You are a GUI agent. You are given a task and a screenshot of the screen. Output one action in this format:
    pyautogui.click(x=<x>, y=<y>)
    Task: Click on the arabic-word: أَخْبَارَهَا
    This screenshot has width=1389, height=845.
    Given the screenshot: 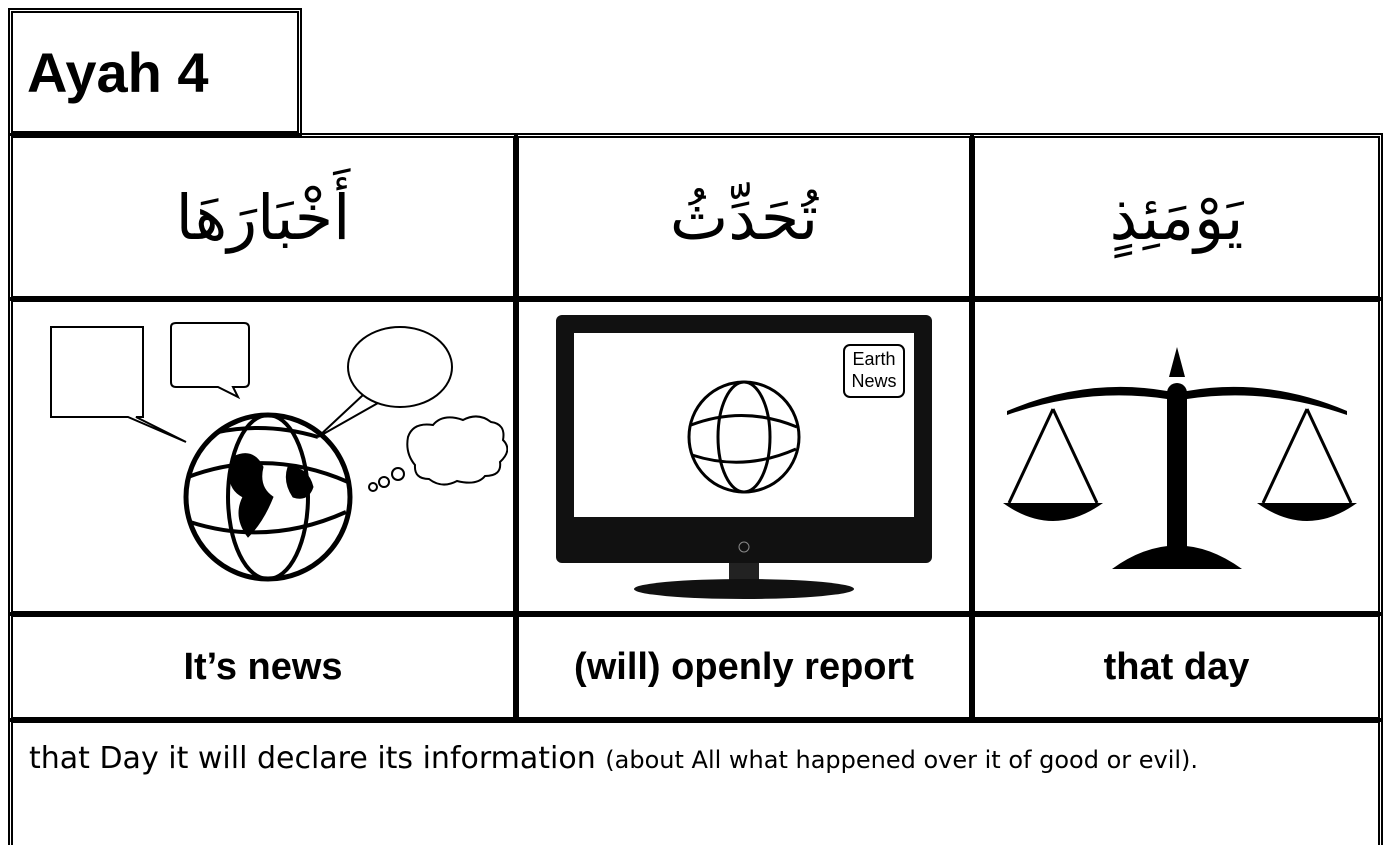 What is the action you would take?
    pyautogui.click(x=263, y=217)
    